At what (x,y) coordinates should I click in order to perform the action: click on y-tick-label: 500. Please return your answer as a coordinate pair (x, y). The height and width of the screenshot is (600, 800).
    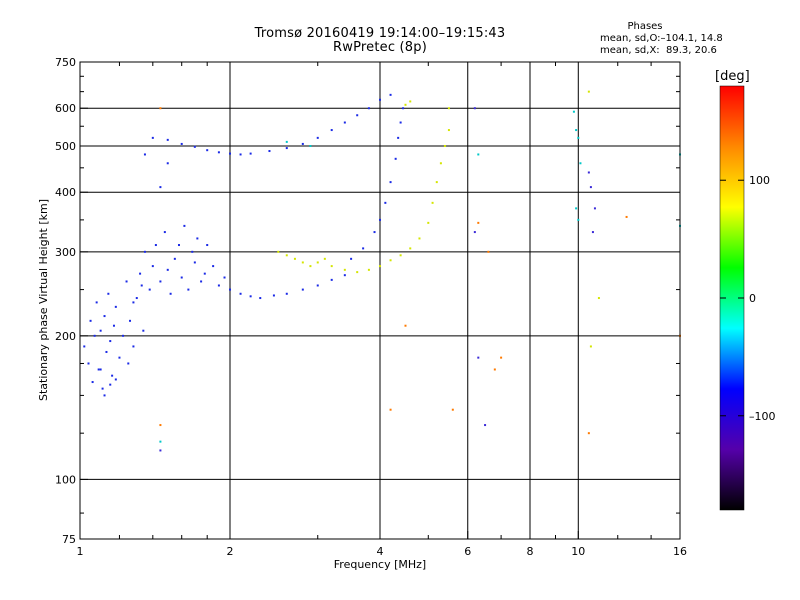
    Looking at the image, I should click on (65, 146).